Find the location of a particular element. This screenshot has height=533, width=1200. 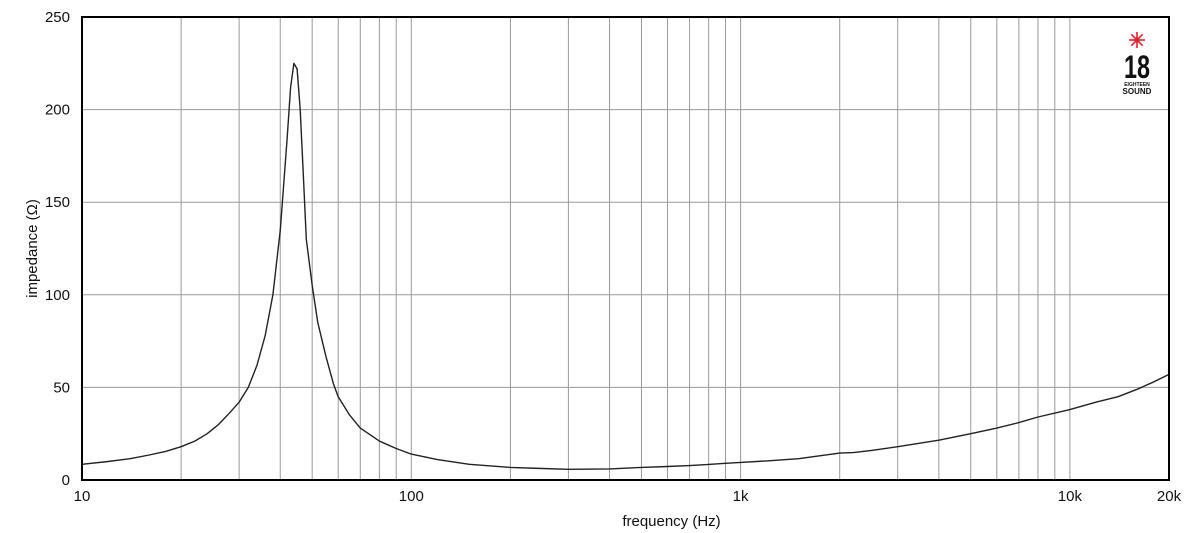

x-tick-label: 100 is located at coordinates (411, 496).